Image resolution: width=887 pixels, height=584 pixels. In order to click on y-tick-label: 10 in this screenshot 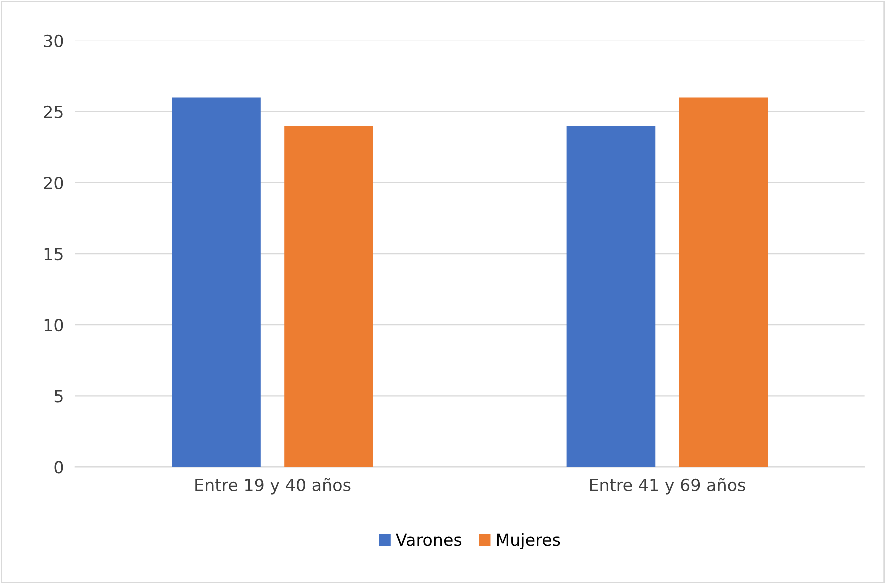, I will do `click(54, 325)`.